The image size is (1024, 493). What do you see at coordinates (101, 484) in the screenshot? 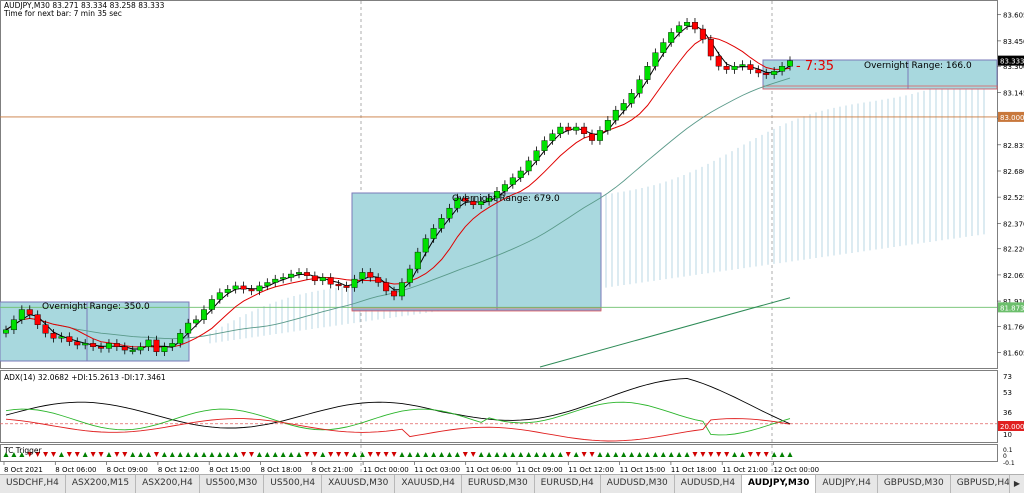
I see `chart-tab: ASX200,M15` at bounding box center [101, 484].